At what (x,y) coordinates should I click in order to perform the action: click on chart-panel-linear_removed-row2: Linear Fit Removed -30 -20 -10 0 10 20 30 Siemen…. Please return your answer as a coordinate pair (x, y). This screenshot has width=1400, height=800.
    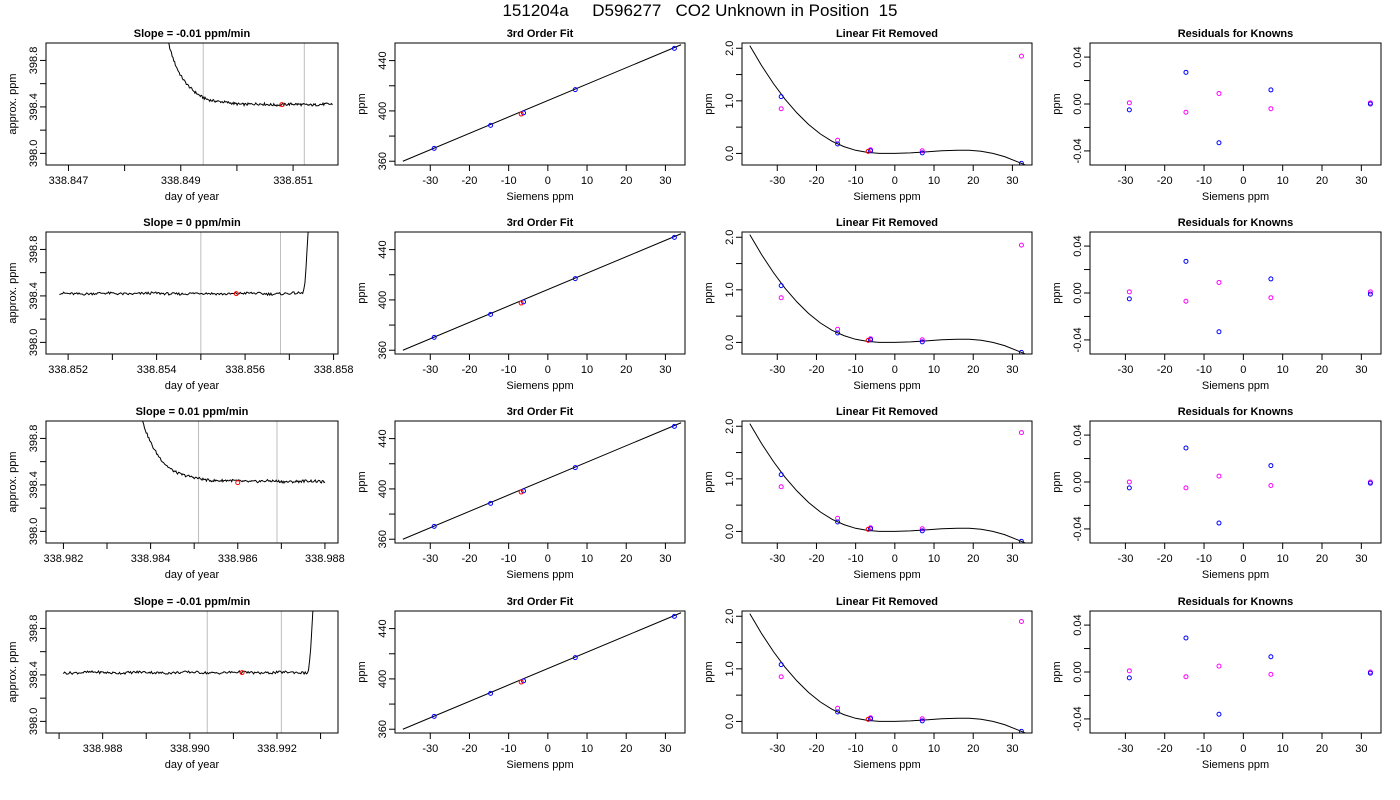
    Looking at the image, I should click on (868, 304).